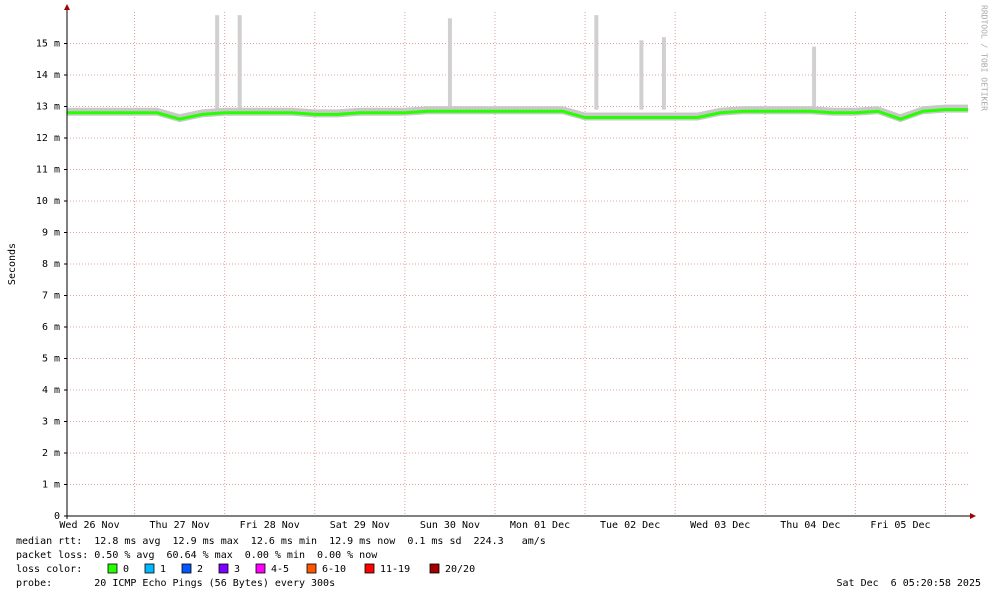 This screenshot has height=597, width=997. I want to click on y-tick-label: 7 m, so click(51, 296).